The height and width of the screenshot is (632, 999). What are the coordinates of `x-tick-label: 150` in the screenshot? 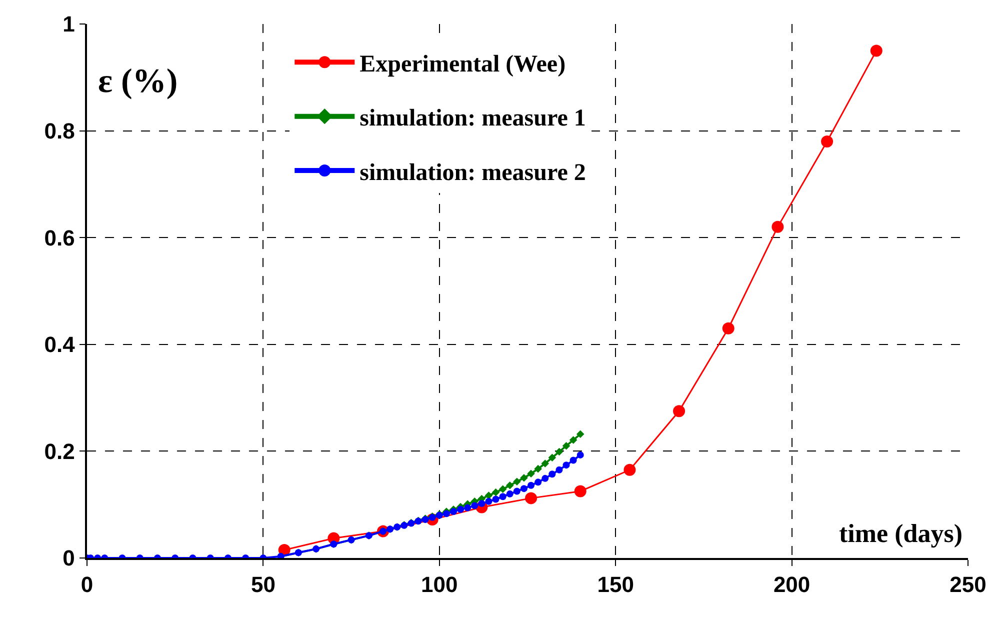 It's located at (615, 585).